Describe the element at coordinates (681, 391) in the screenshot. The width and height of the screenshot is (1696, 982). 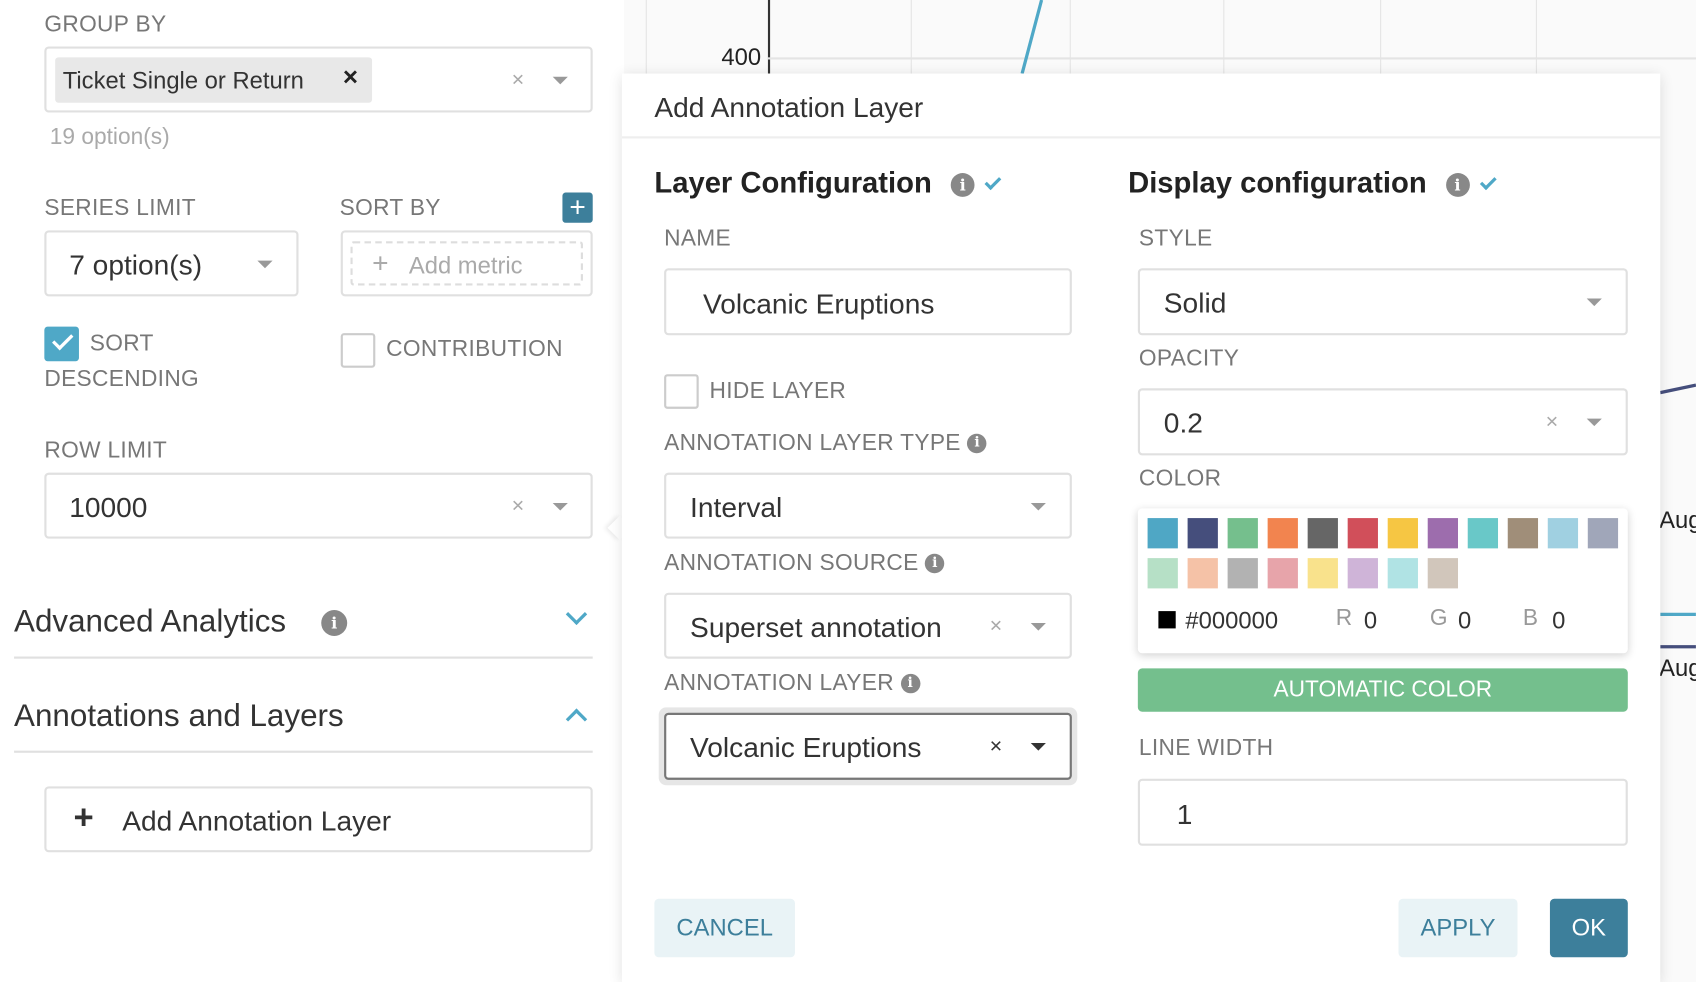
I see `hide-layer-checkbox` at that location.